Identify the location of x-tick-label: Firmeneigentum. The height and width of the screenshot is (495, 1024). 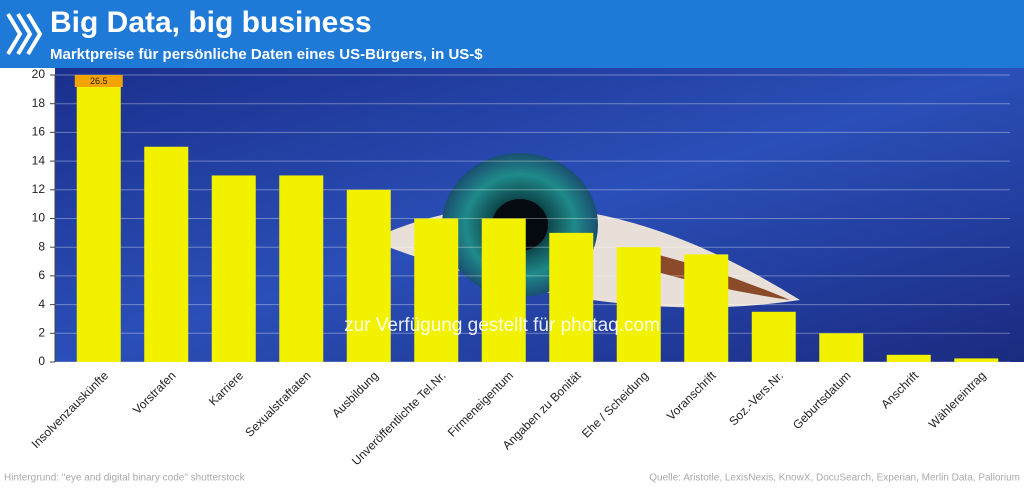
(480, 403).